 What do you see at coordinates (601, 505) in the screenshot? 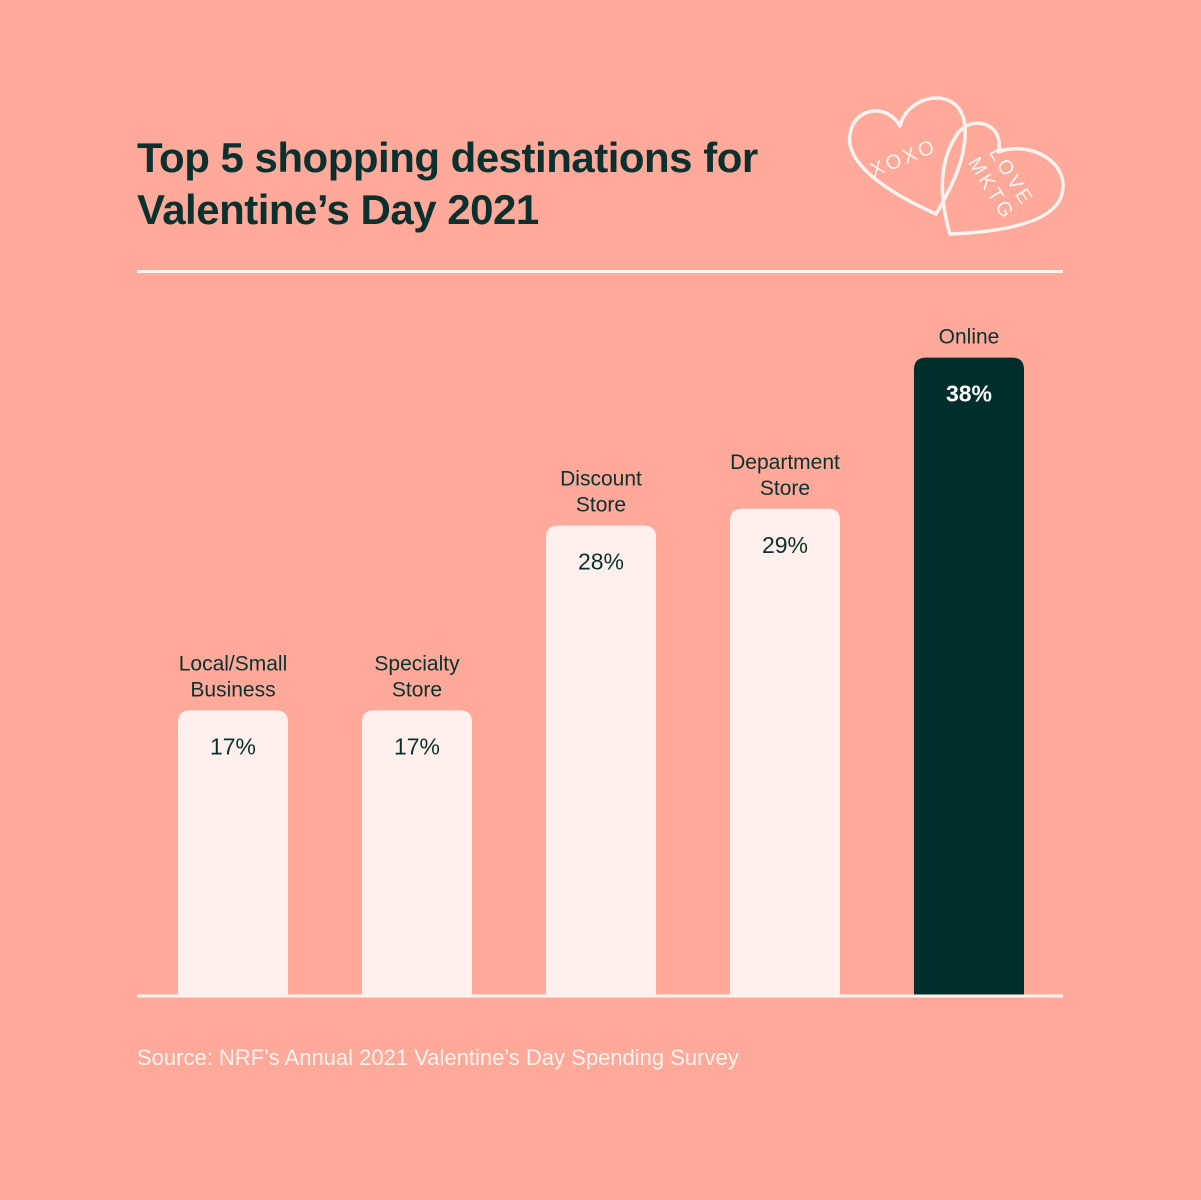
I see `bar-category-label-2-line-1: Store` at bounding box center [601, 505].